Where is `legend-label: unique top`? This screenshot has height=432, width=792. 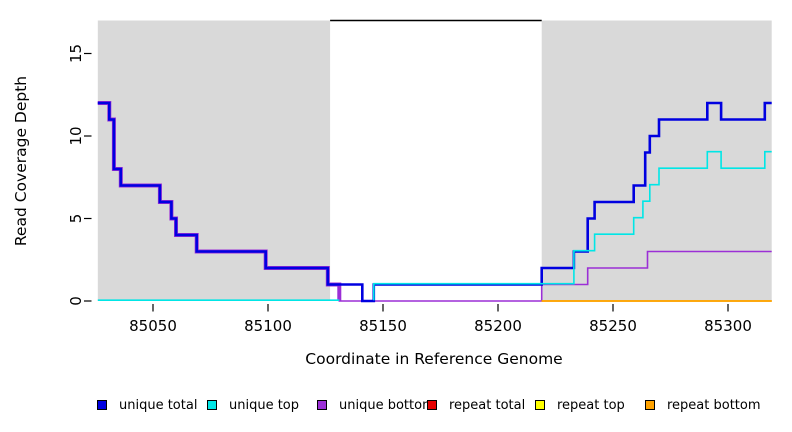 legend-label: unique top is located at coordinates (264, 405).